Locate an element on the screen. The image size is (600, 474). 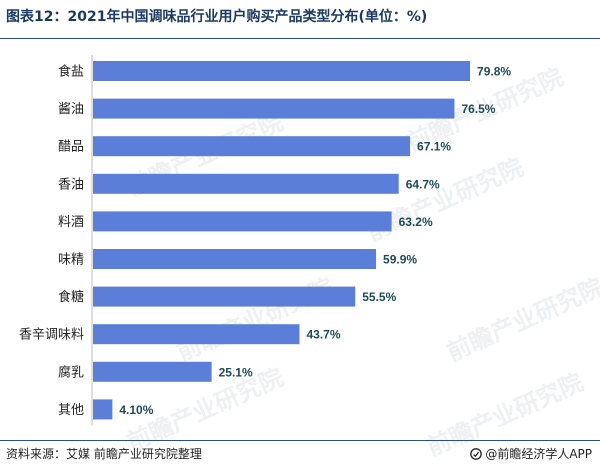
footer-divider is located at coordinates (300, 440).